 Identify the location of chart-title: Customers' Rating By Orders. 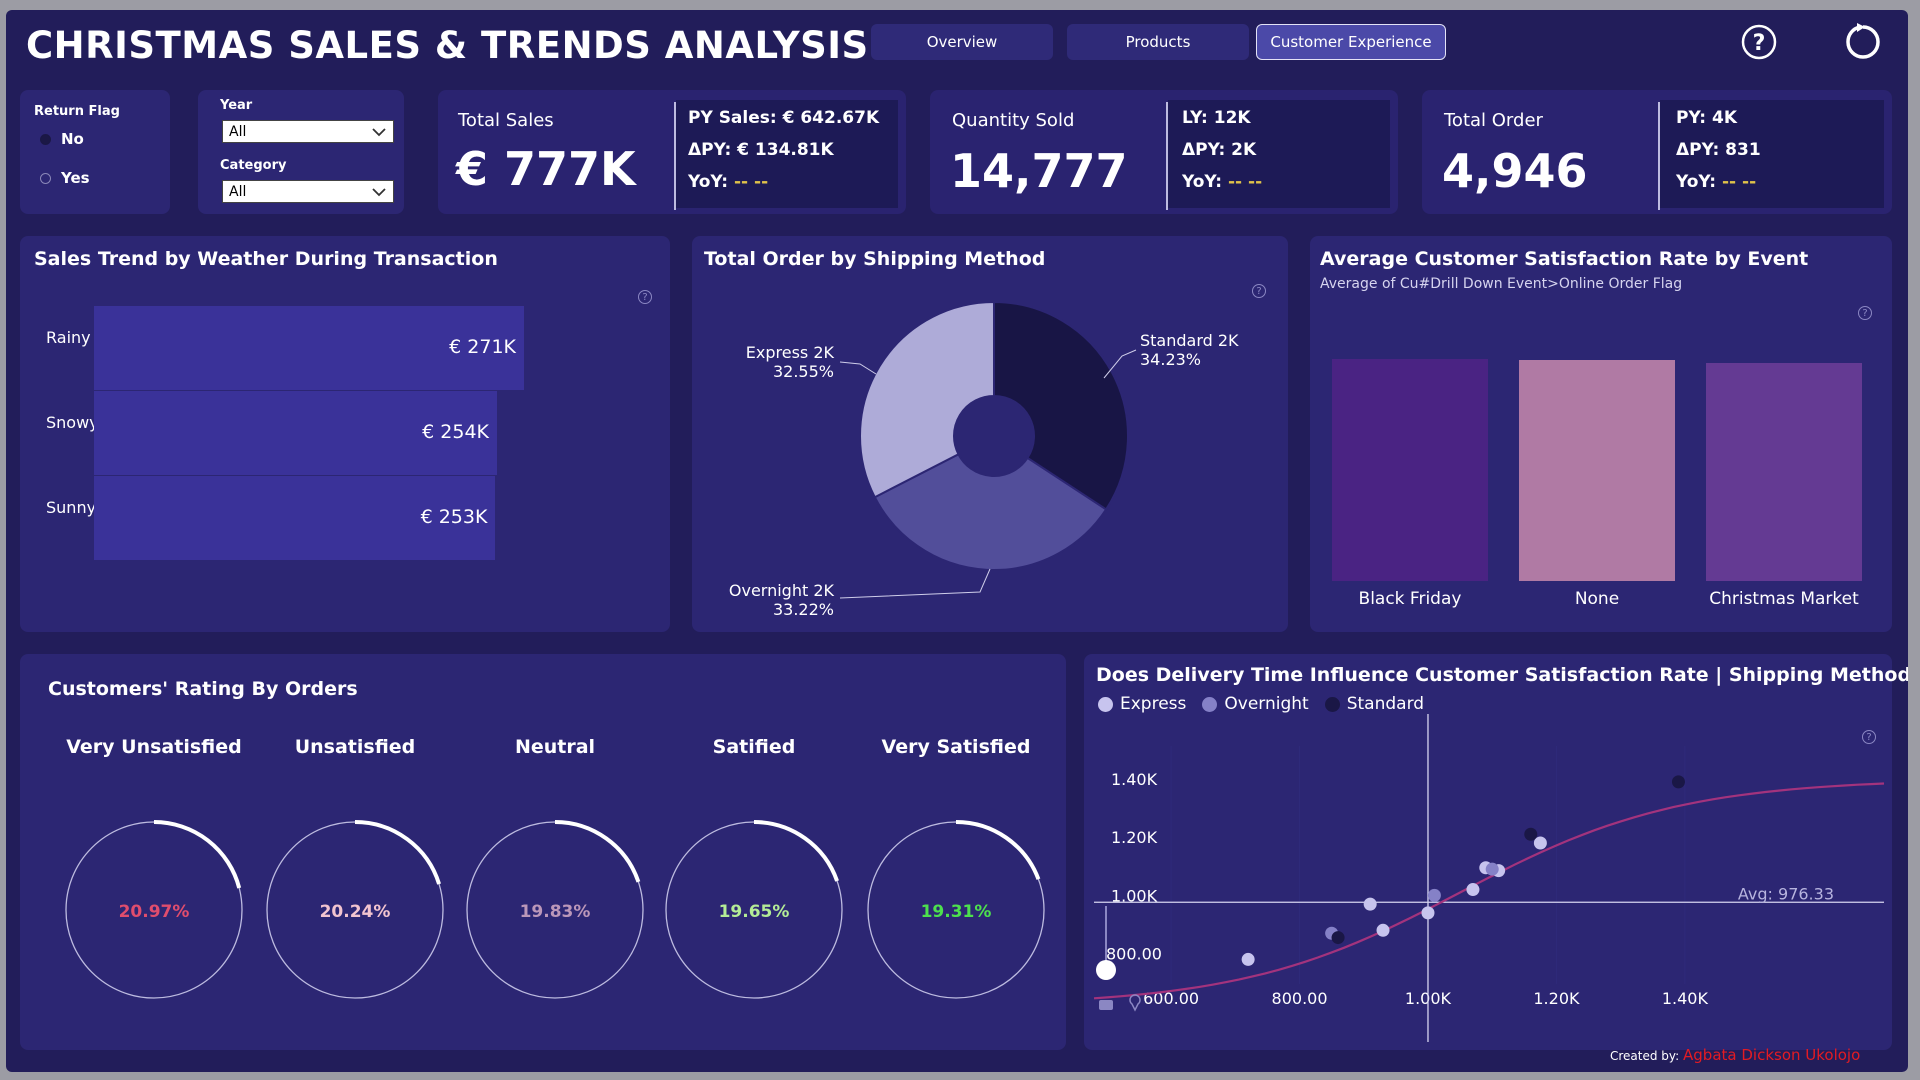
(203, 689).